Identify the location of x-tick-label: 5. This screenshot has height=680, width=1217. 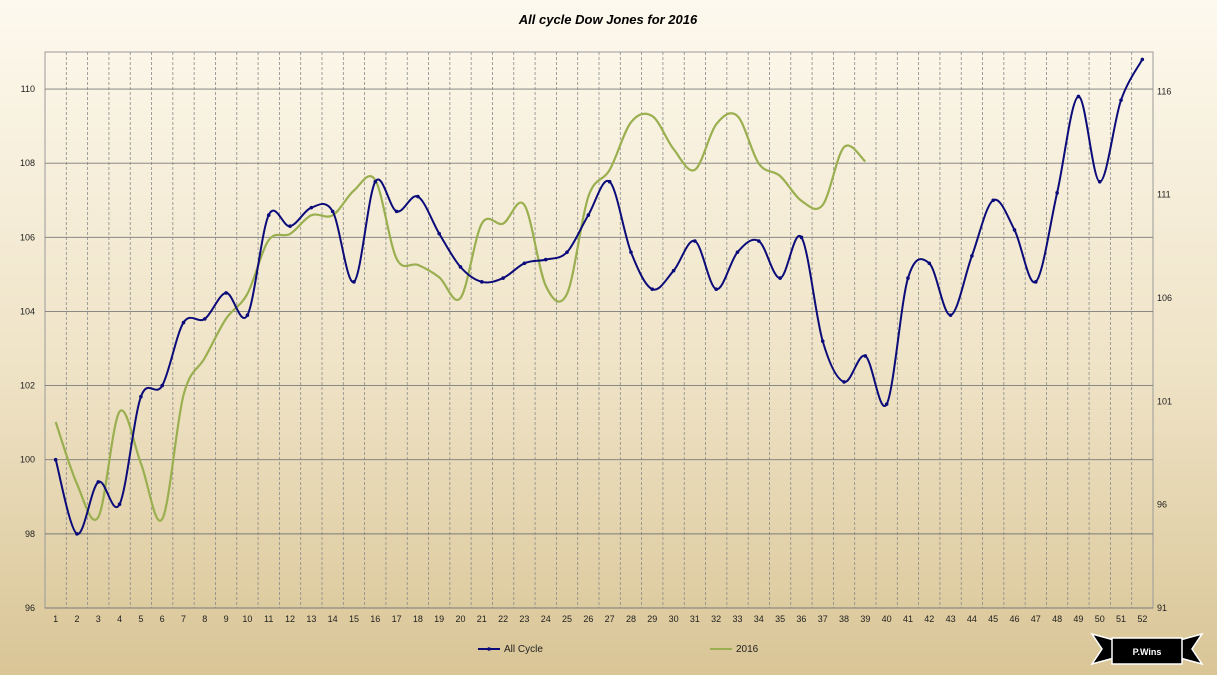
(140, 619).